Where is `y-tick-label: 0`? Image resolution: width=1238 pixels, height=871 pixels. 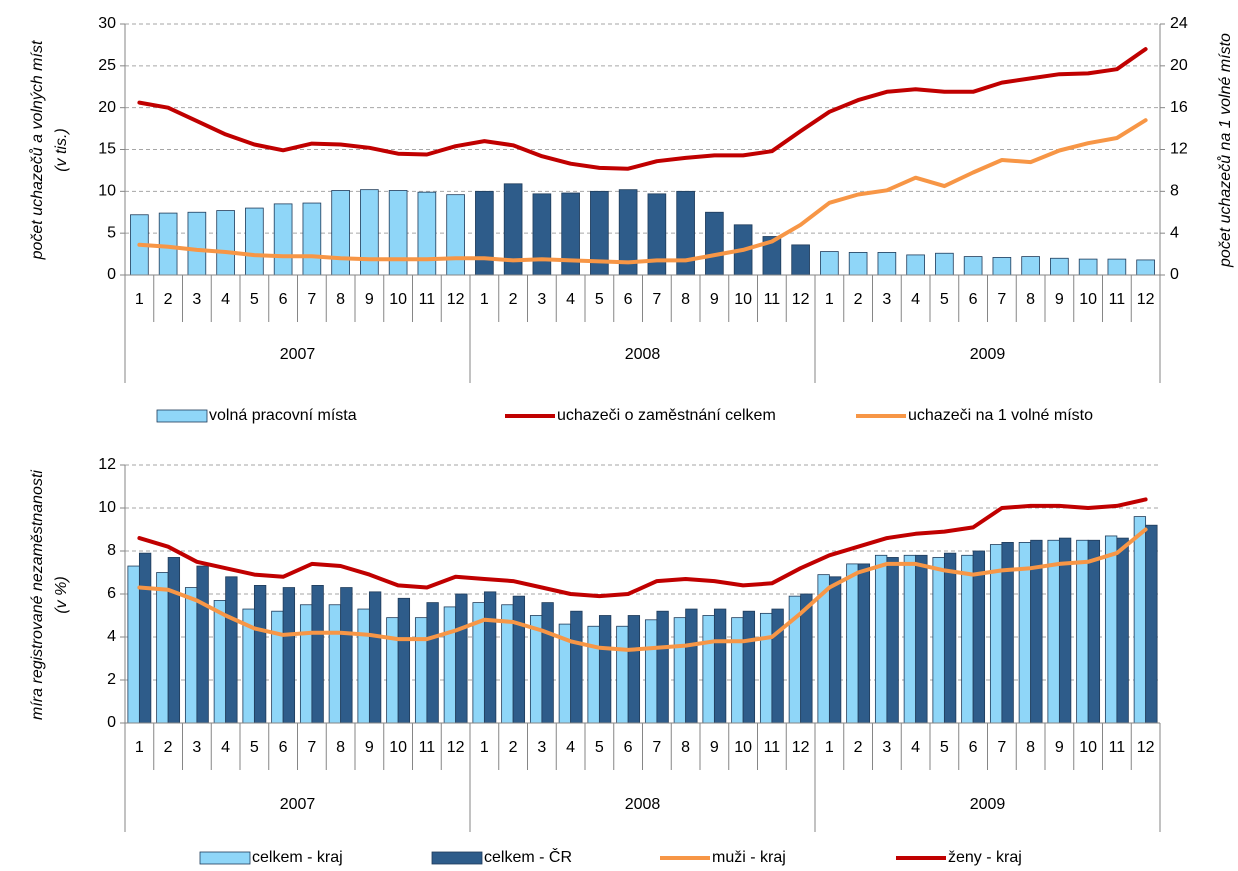
y-tick-label: 0 is located at coordinates (111, 722).